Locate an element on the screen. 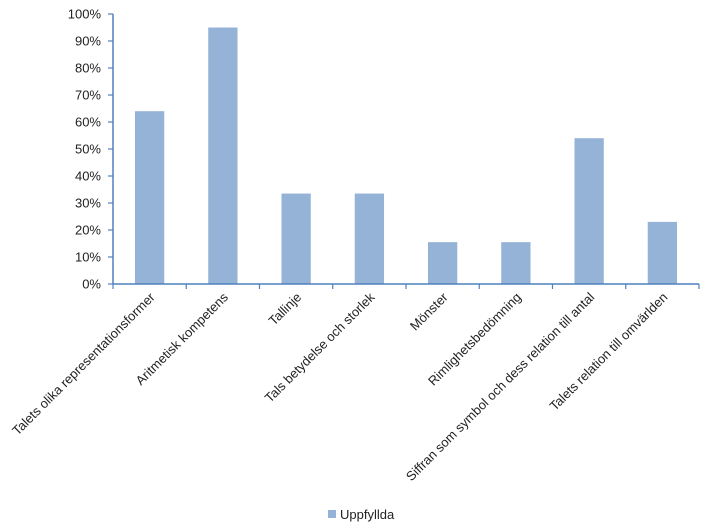  x-category-label: Mönster is located at coordinates (429, 311).